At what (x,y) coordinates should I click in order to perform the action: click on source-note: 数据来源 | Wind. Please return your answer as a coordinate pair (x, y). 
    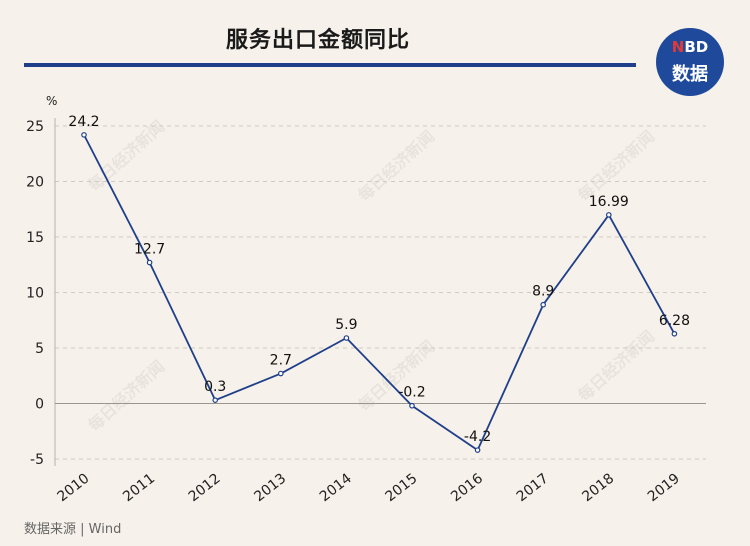
    Looking at the image, I should click on (73, 529).